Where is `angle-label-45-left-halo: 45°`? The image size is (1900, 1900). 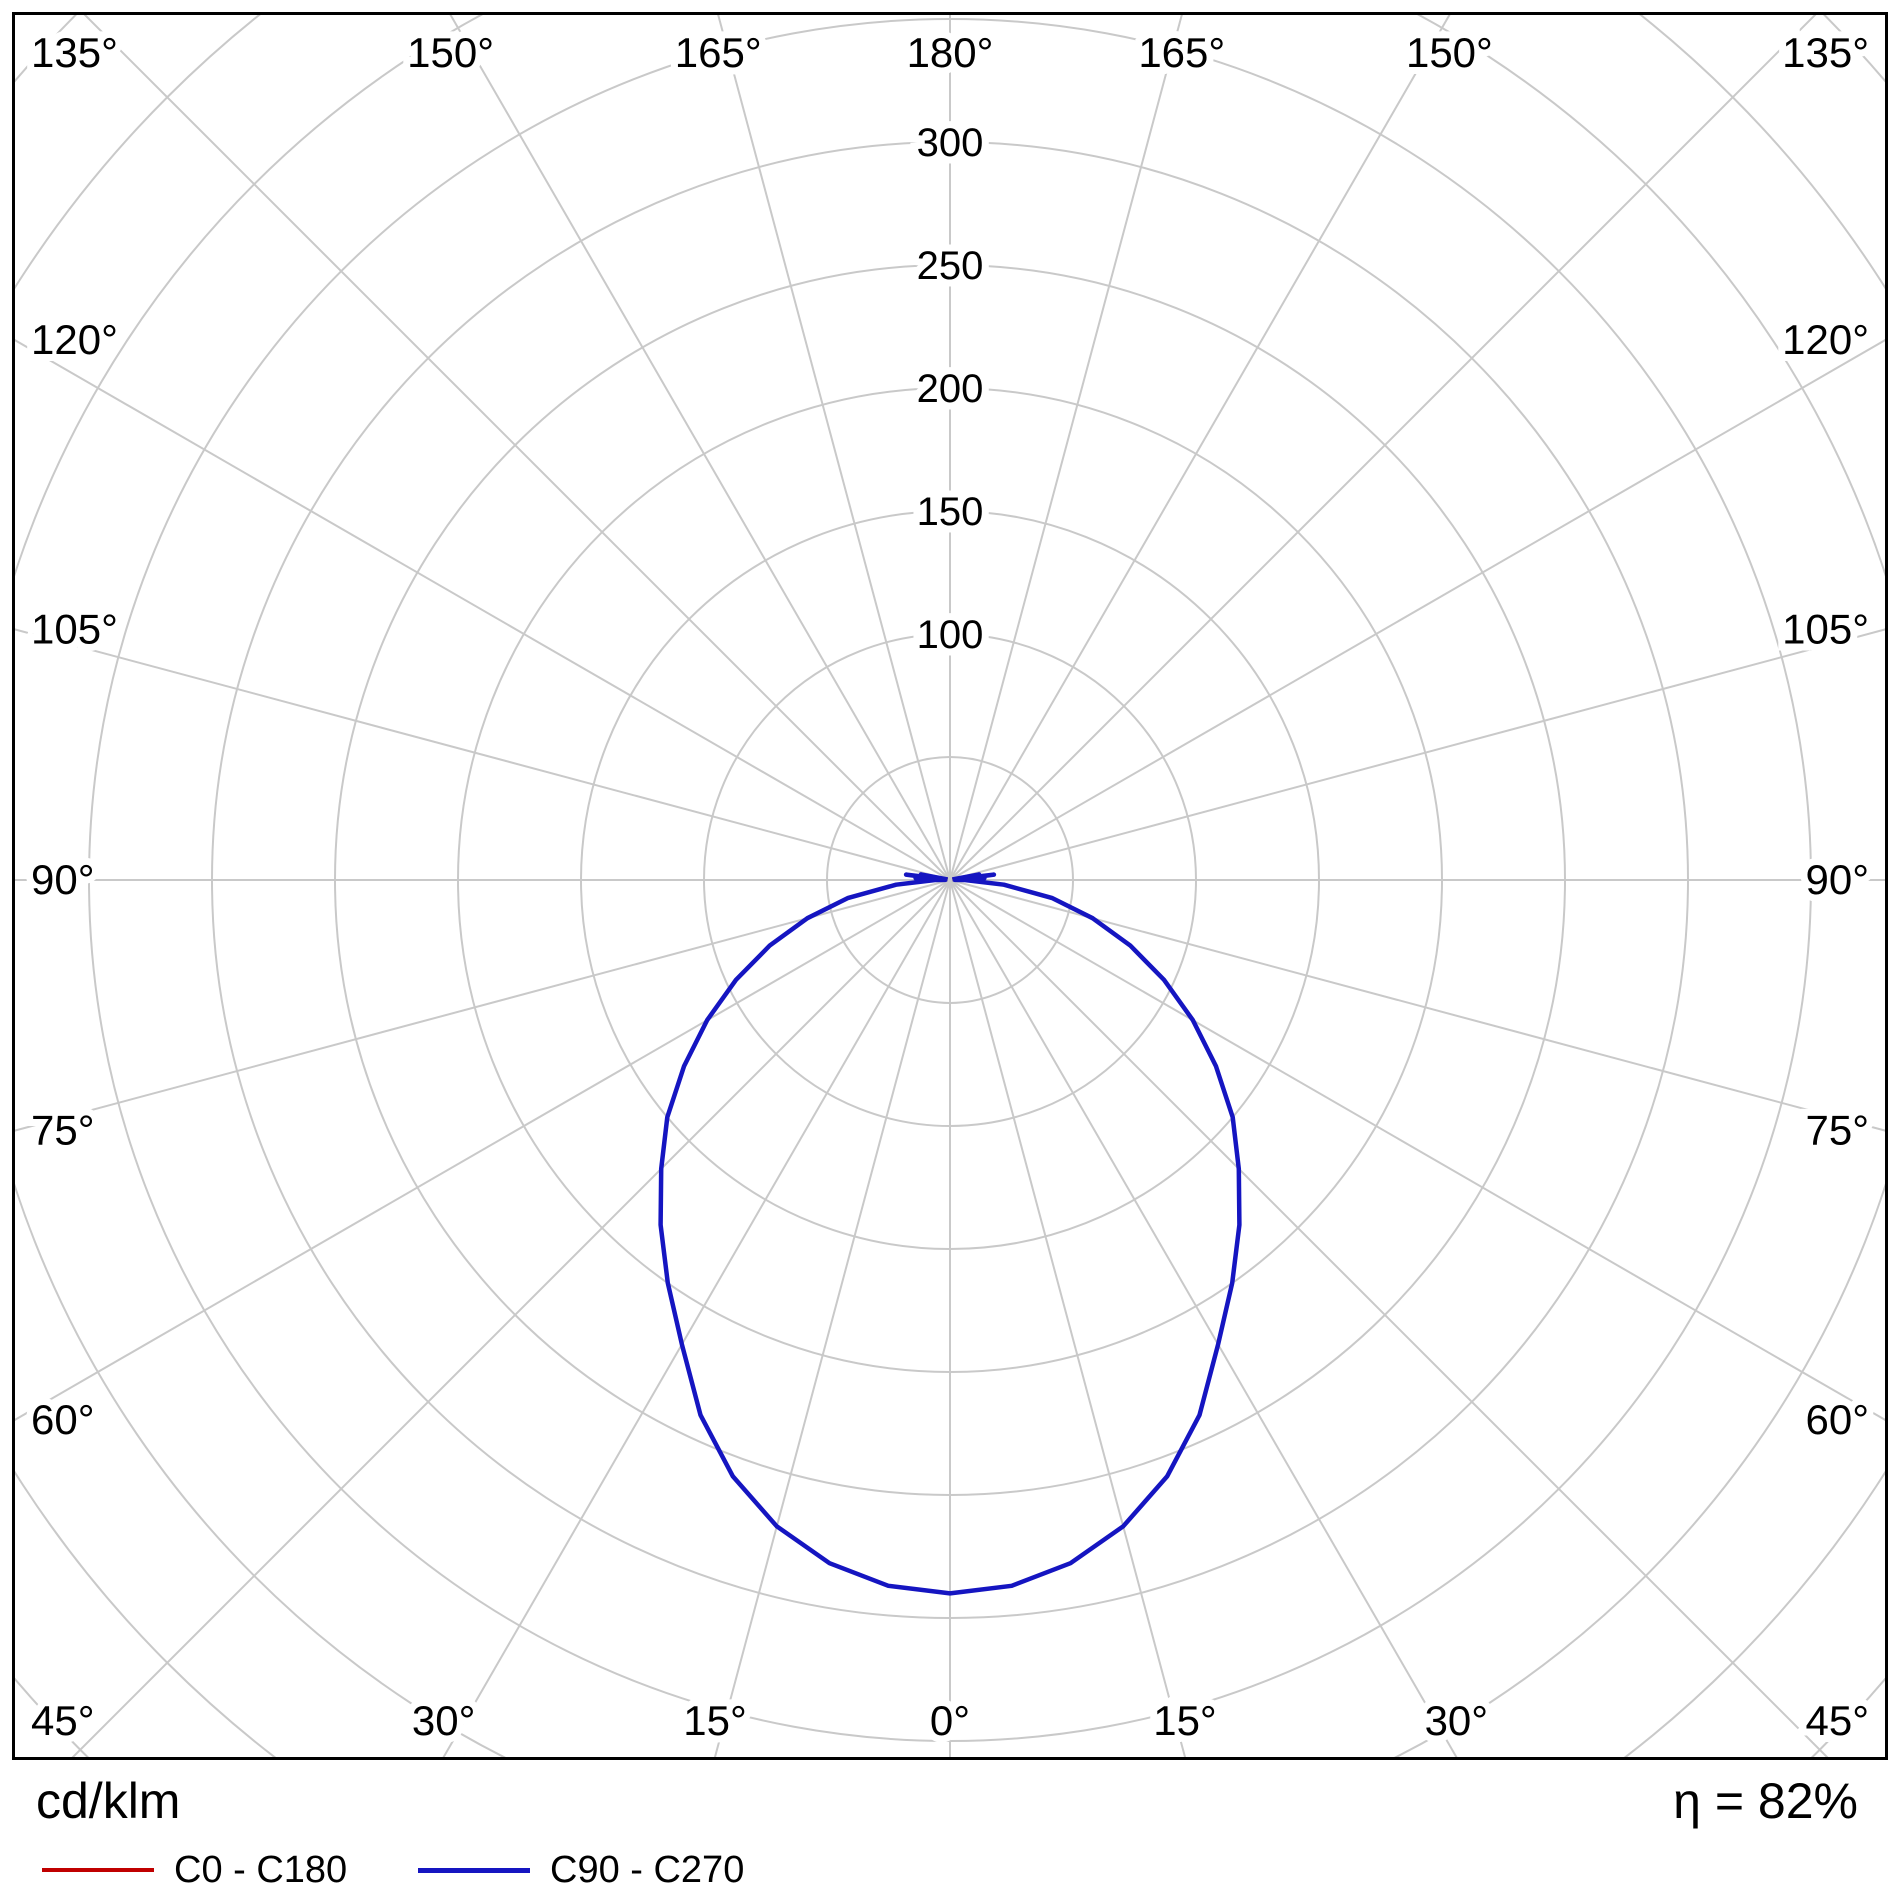
angle-label-45-left-halo: 45° is located at coordinates (63, 1720).